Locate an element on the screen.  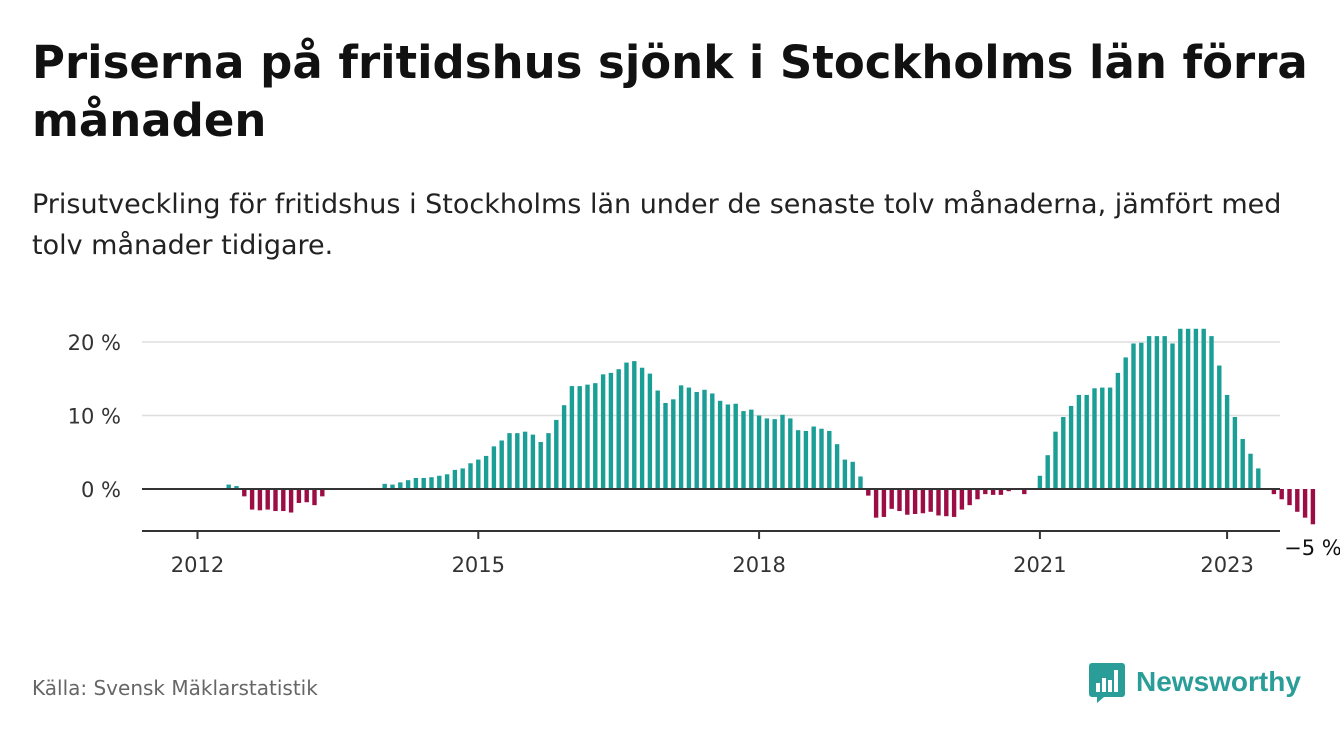
y-tick-label: 20 % is located at coordinates (94, 343).